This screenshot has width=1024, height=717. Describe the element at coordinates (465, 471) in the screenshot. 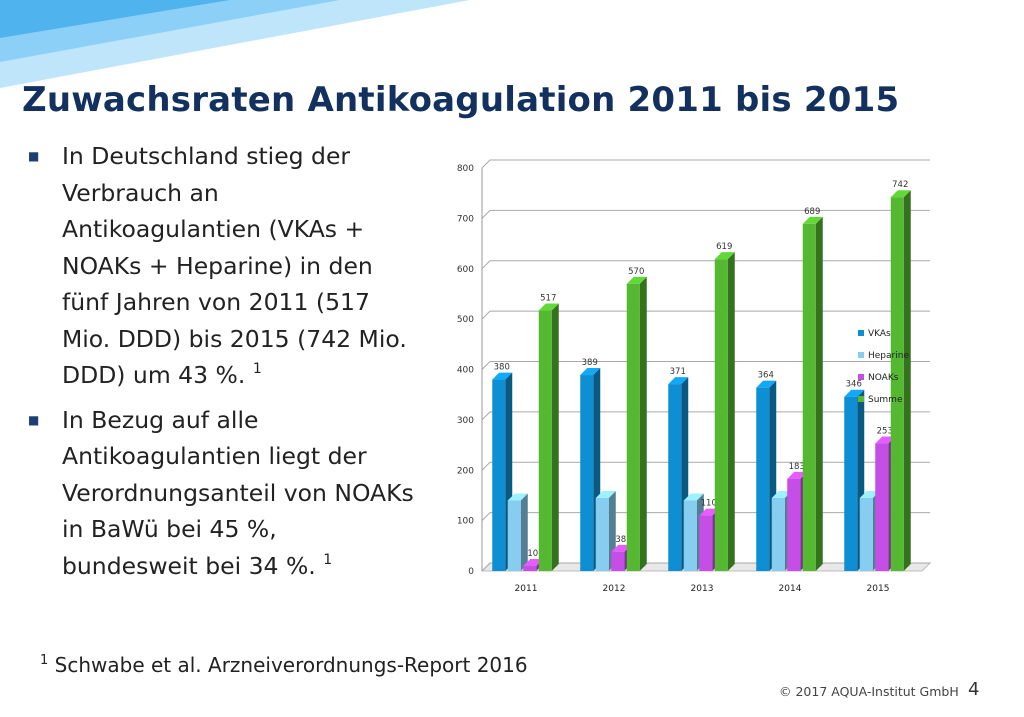

I see `y-tick-label: 200` at that location.